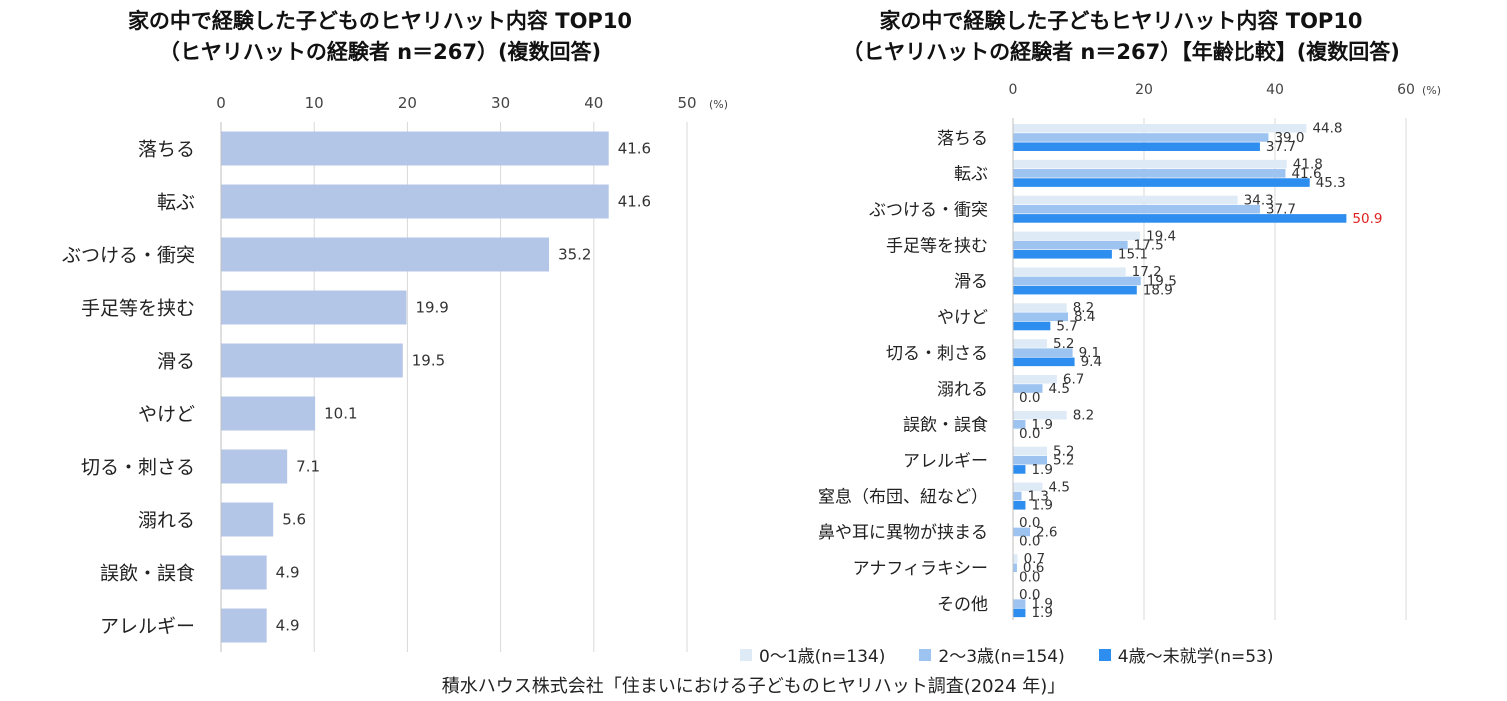  Describe the element at coordinates (1038, 496) in the screenshot. I see `right-data-label-series-1: 1.3` at that location.